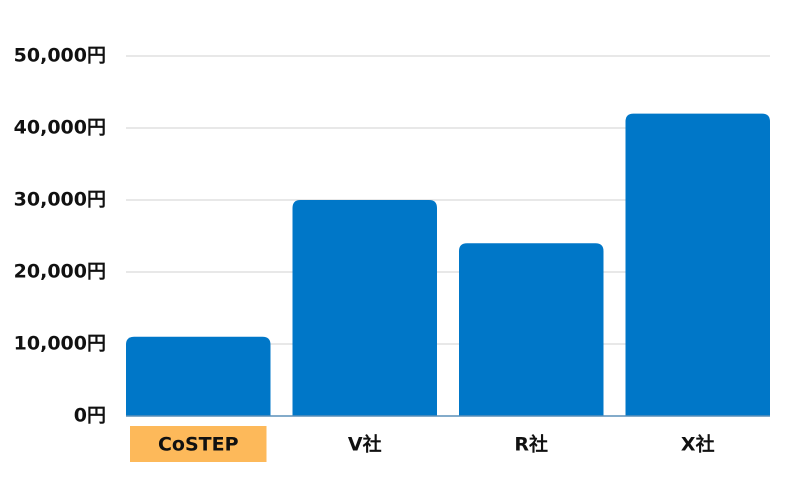  I want to click on y-tick-label: 30,000円, so click(60, 200).